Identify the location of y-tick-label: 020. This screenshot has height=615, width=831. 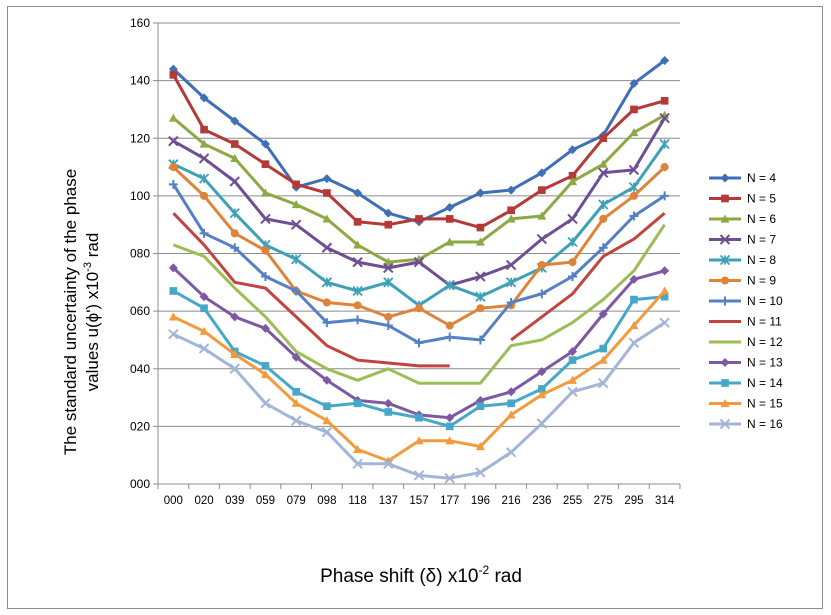
(140, 426).